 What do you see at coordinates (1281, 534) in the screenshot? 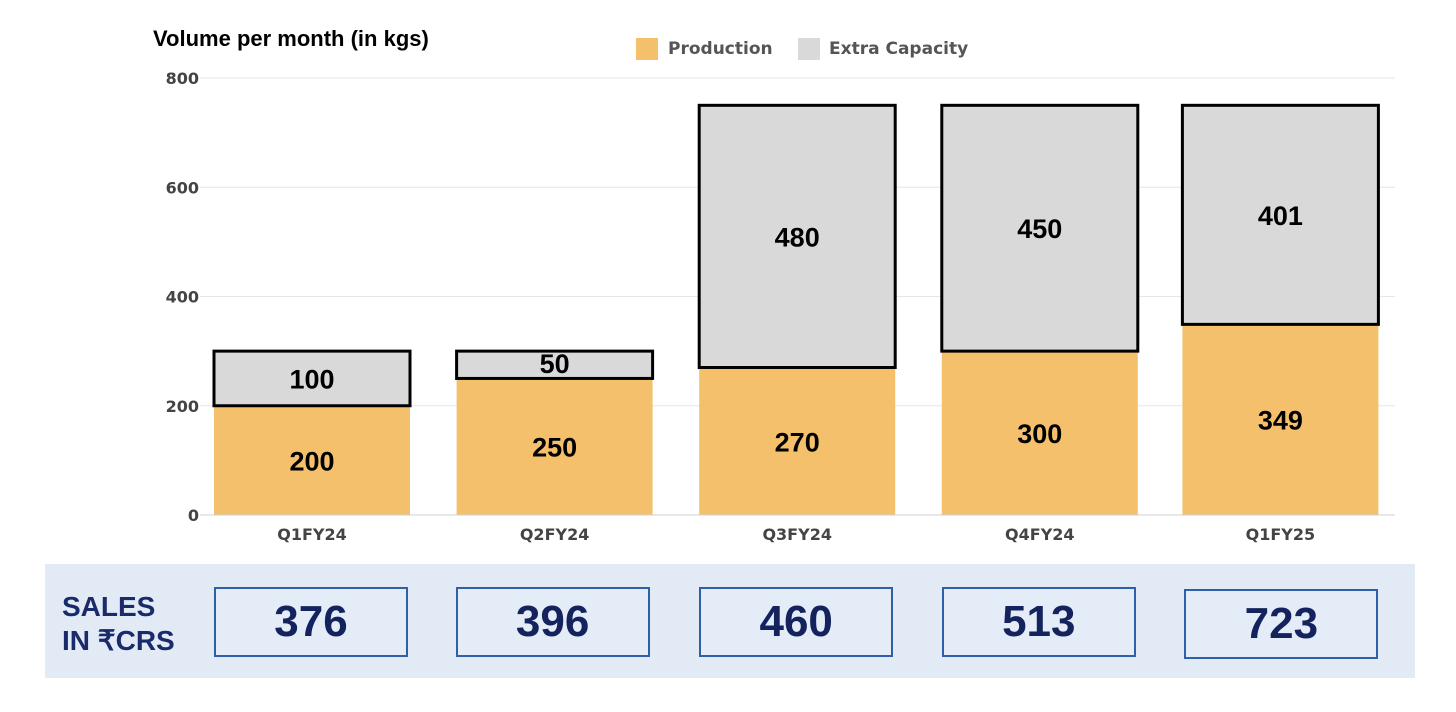
I see `x-tick-label: Q1FY25` at bounding box center [1281, 534].